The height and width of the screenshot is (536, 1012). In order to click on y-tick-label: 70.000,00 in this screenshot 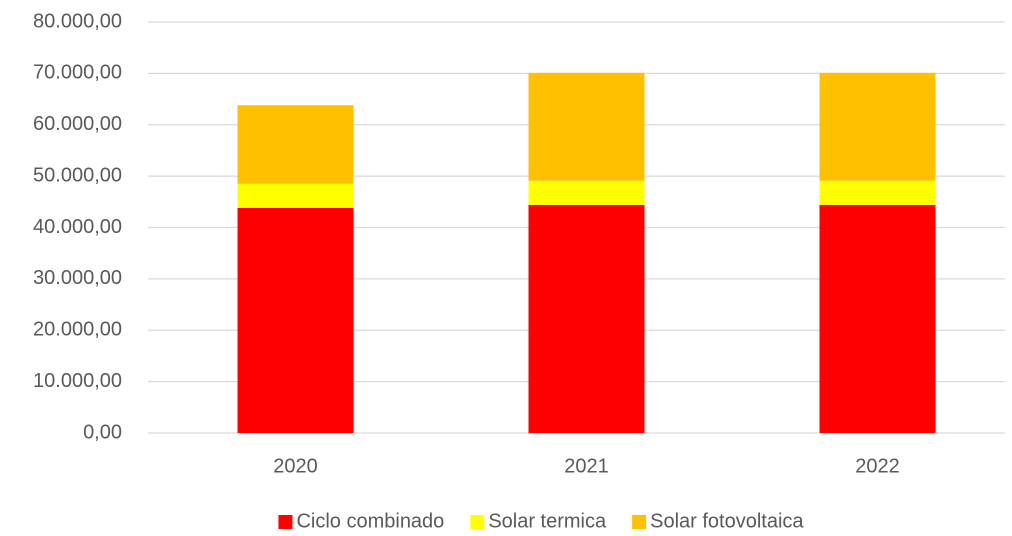, I will do `click(77, 73)`.